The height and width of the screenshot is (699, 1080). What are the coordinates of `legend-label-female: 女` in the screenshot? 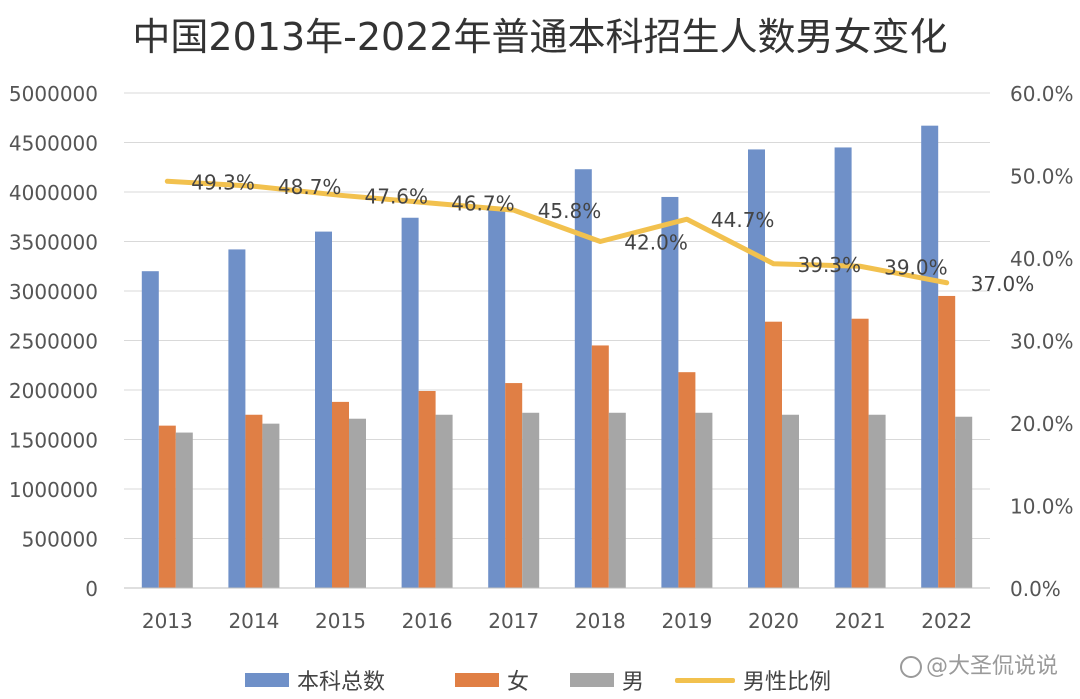 It's located at (518, 682).